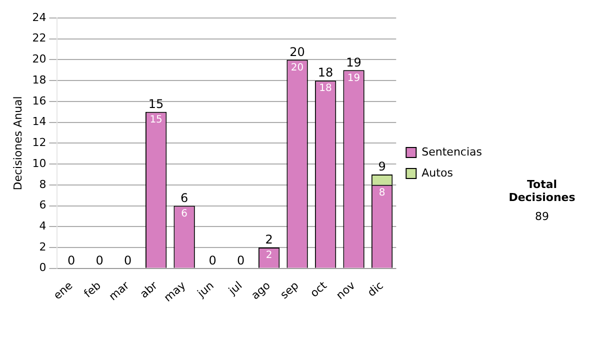  What do you see at coordinates (353, 78) in the screenshot?
I see `data-label: 19` at bounding box center [353, 78].